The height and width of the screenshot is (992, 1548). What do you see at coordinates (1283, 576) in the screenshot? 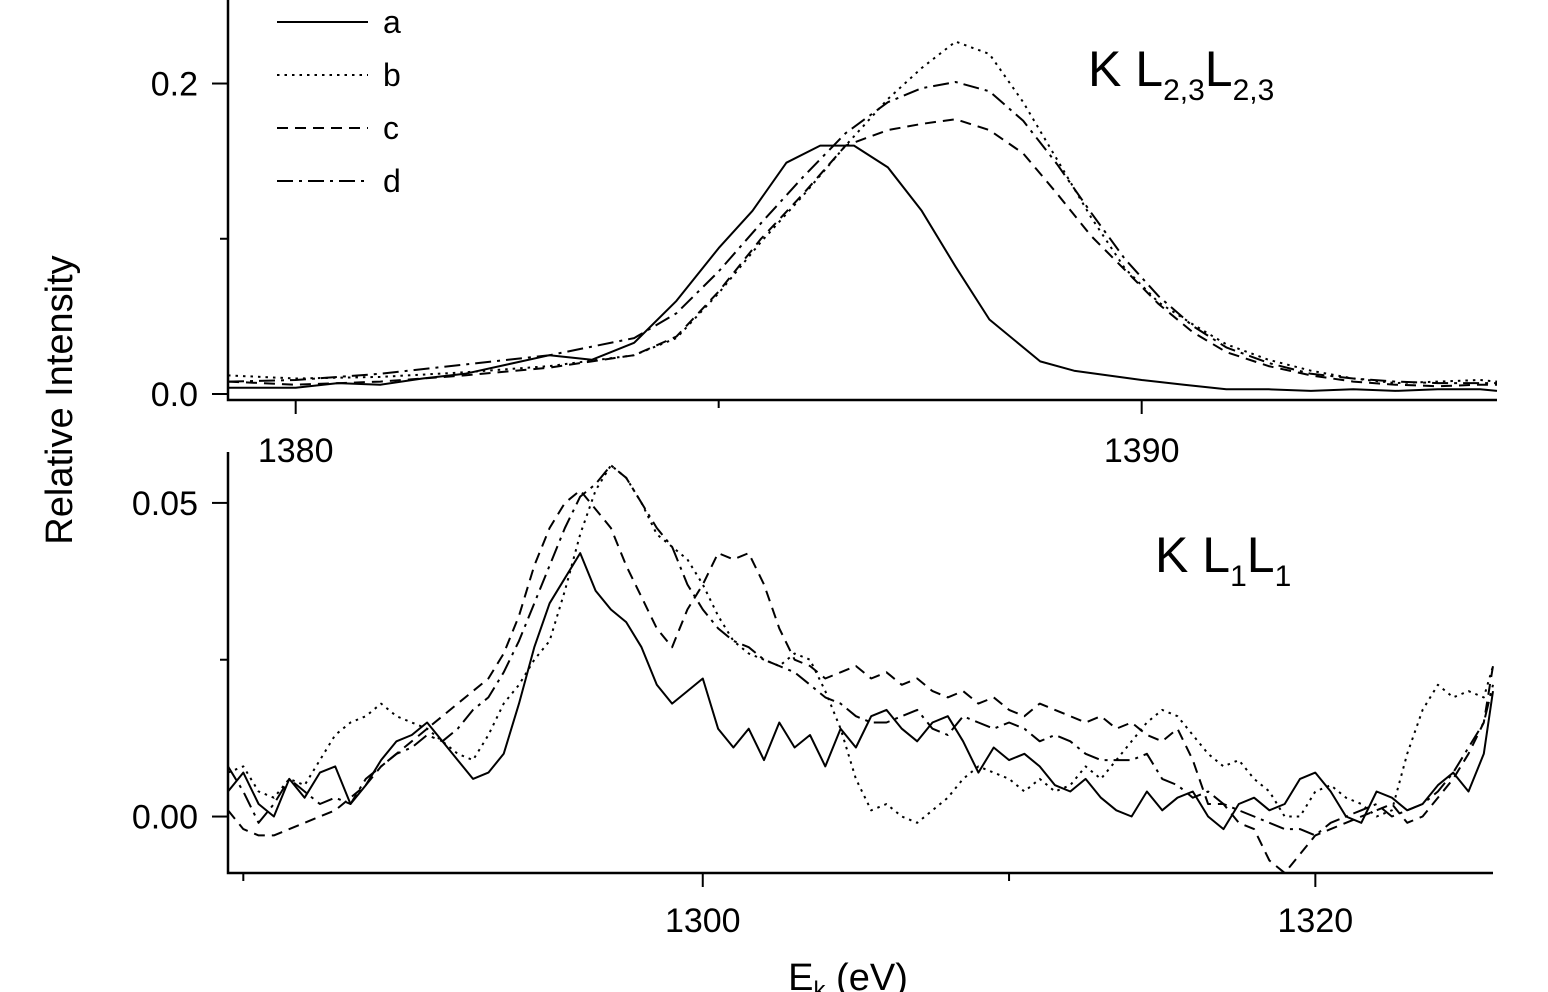
I see `bottom-annotation-sub2: 1` at bounding box center [1283, 576].